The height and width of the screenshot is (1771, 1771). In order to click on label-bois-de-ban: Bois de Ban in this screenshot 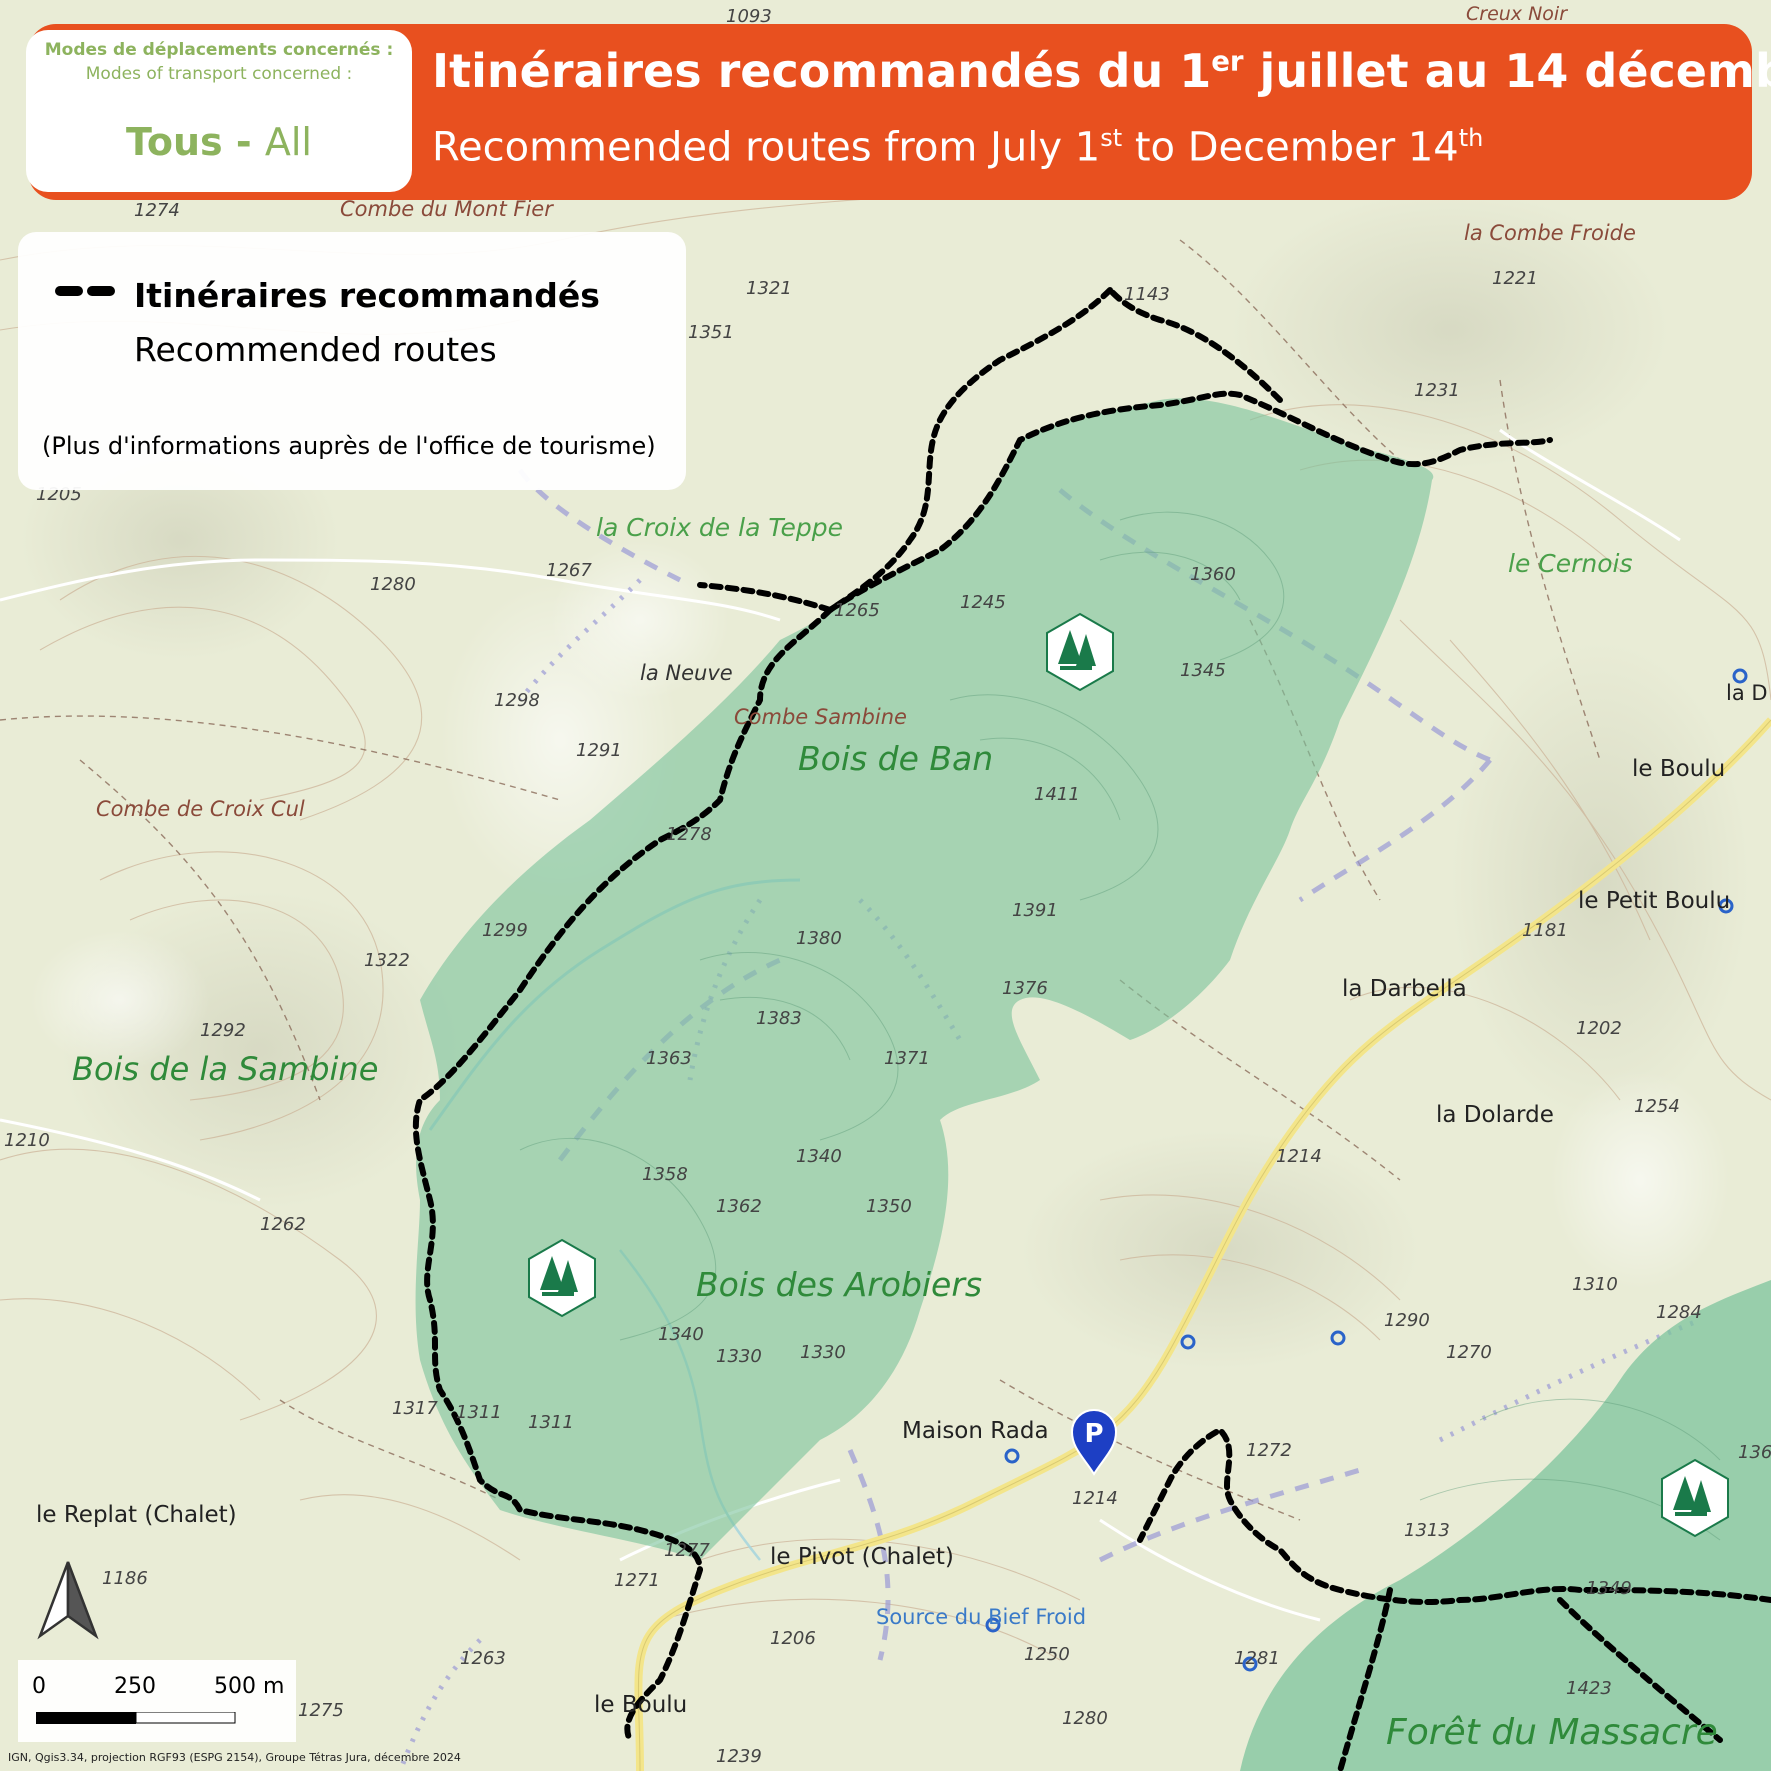, I will do `click(895, 758)`.